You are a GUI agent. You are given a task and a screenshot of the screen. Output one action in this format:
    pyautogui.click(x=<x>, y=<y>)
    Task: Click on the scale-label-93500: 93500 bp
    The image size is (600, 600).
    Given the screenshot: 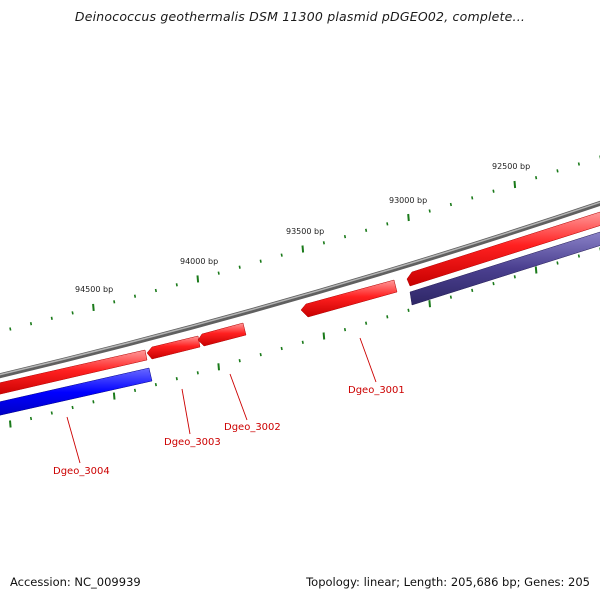 What is the action you would take?
    pyautogui.click(x=305, y=231)
    